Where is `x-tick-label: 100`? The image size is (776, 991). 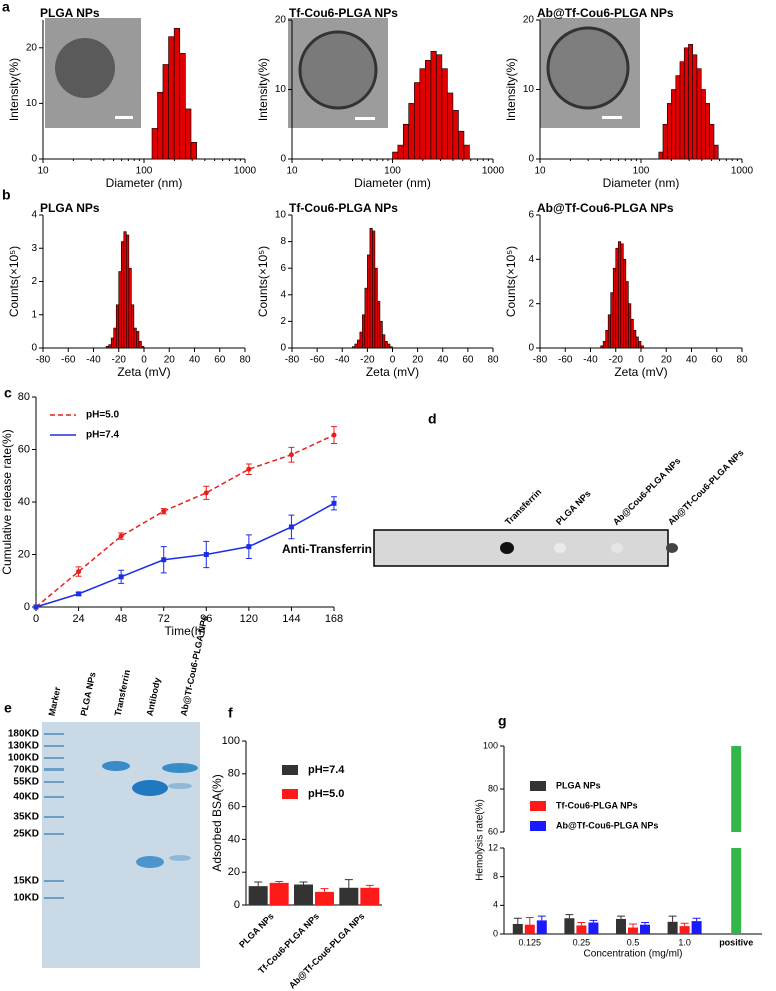 x-tick-label: 100 is located at coordinates (144, 171).